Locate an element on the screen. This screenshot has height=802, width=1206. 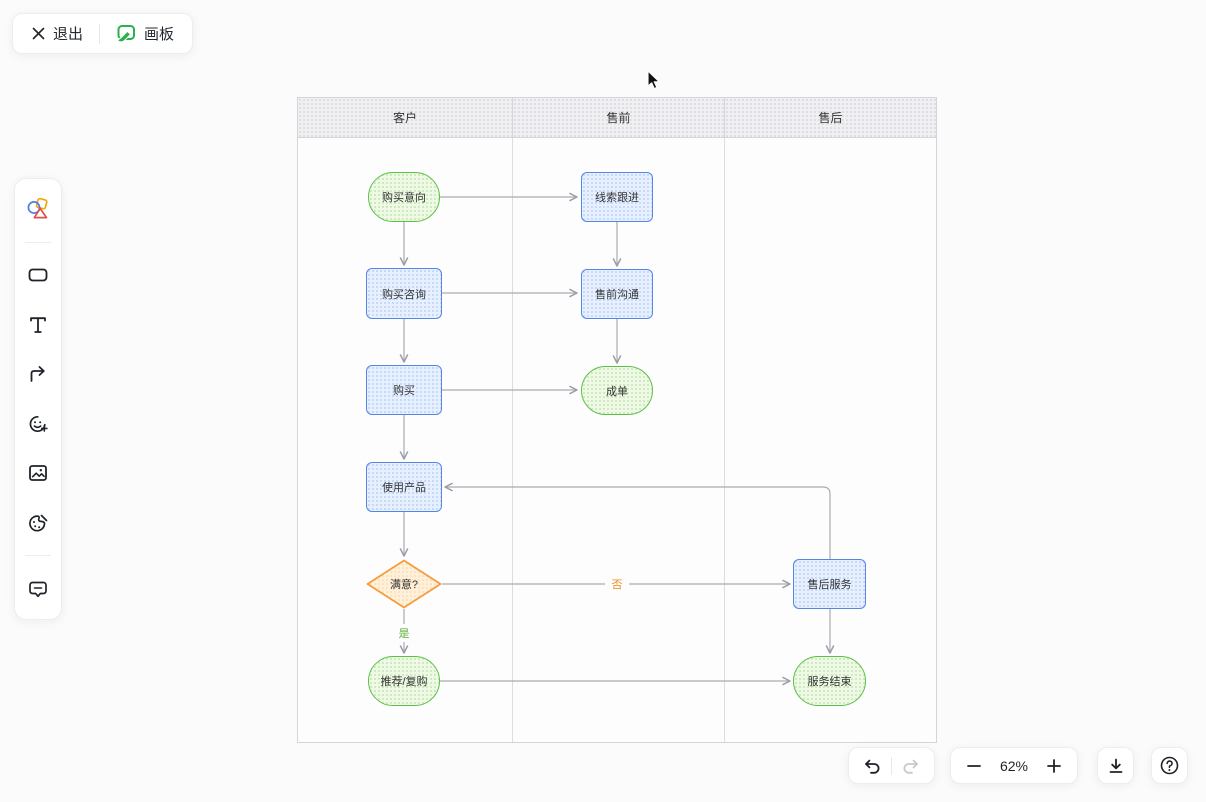
node-lead-follow: 线索跟进 is located at coordinates (617, 197).